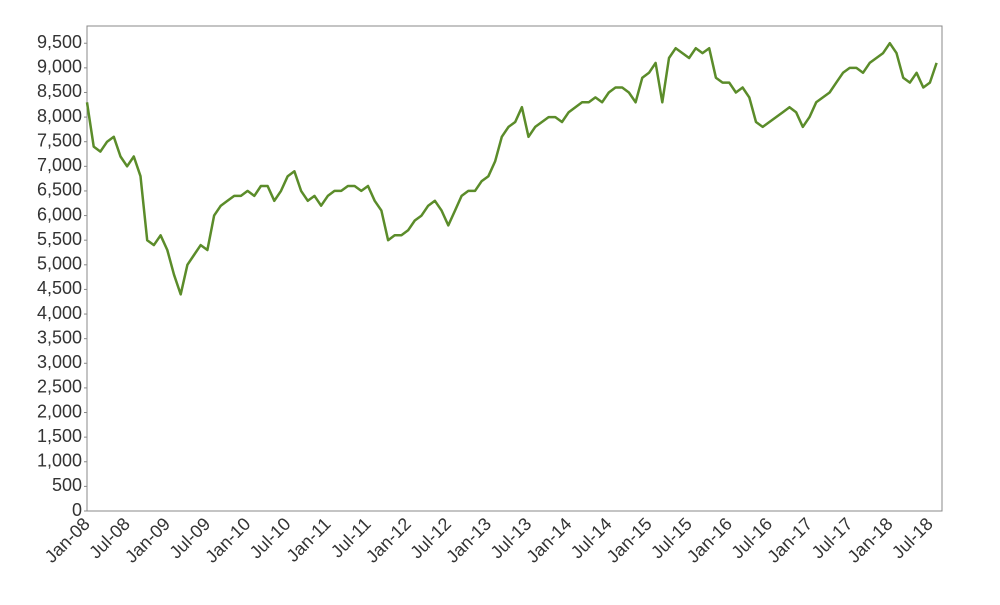  I want to click on y-tick-label: 8,500, so click(59, 91).